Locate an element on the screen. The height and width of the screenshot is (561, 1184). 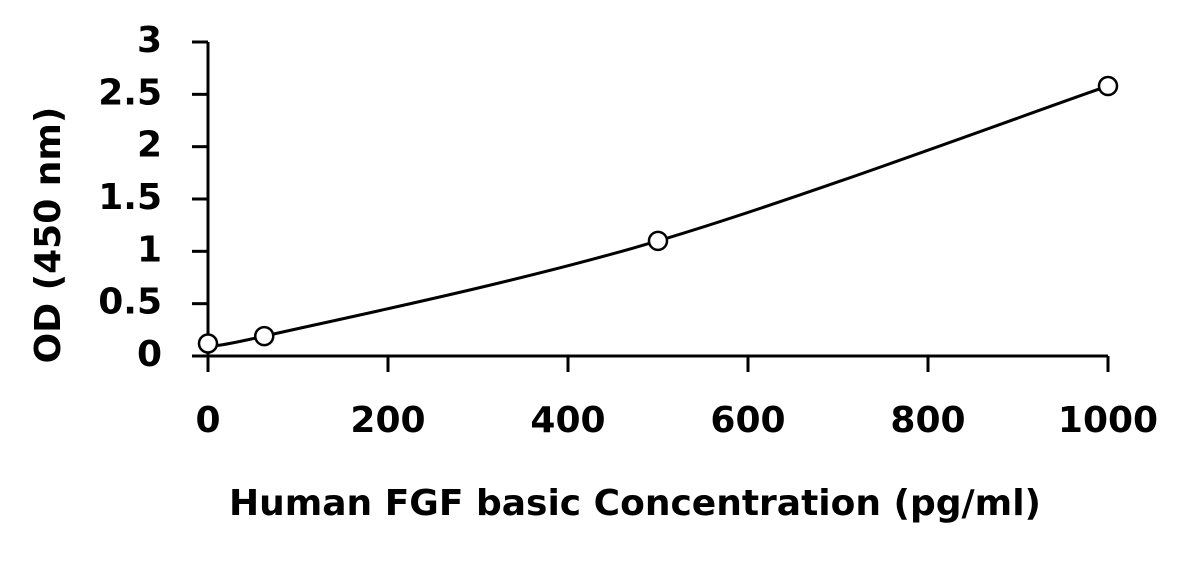
x-tick-label: 0 is located at coordinates (207, 420).